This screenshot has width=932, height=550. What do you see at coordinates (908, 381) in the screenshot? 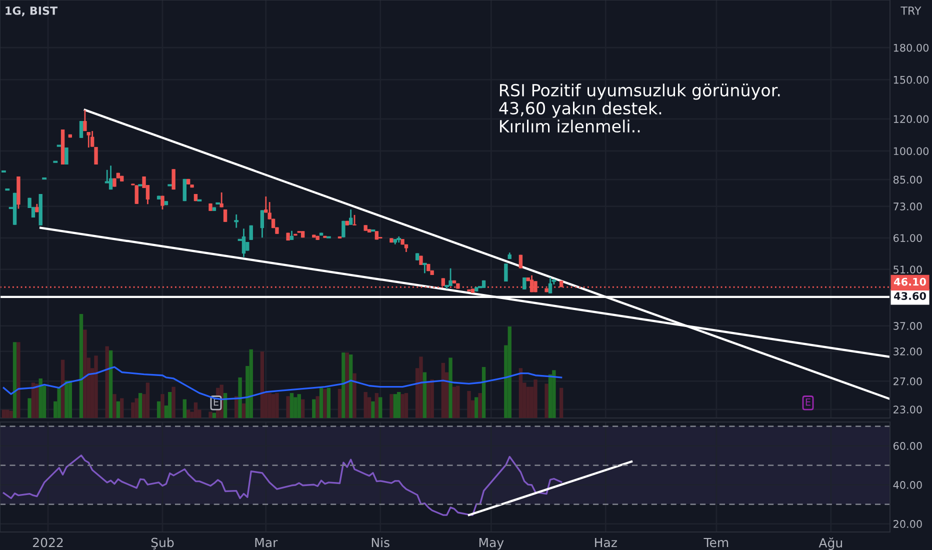
I see `y-tick-label: 27.00` at bounding box center [908, 381].